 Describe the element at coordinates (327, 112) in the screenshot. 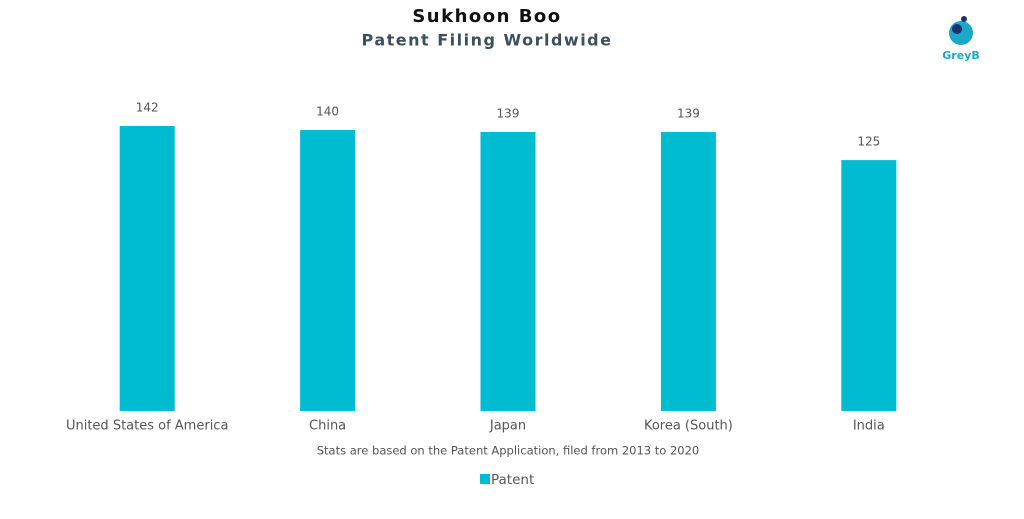

I see `value-label: 140` at that location.